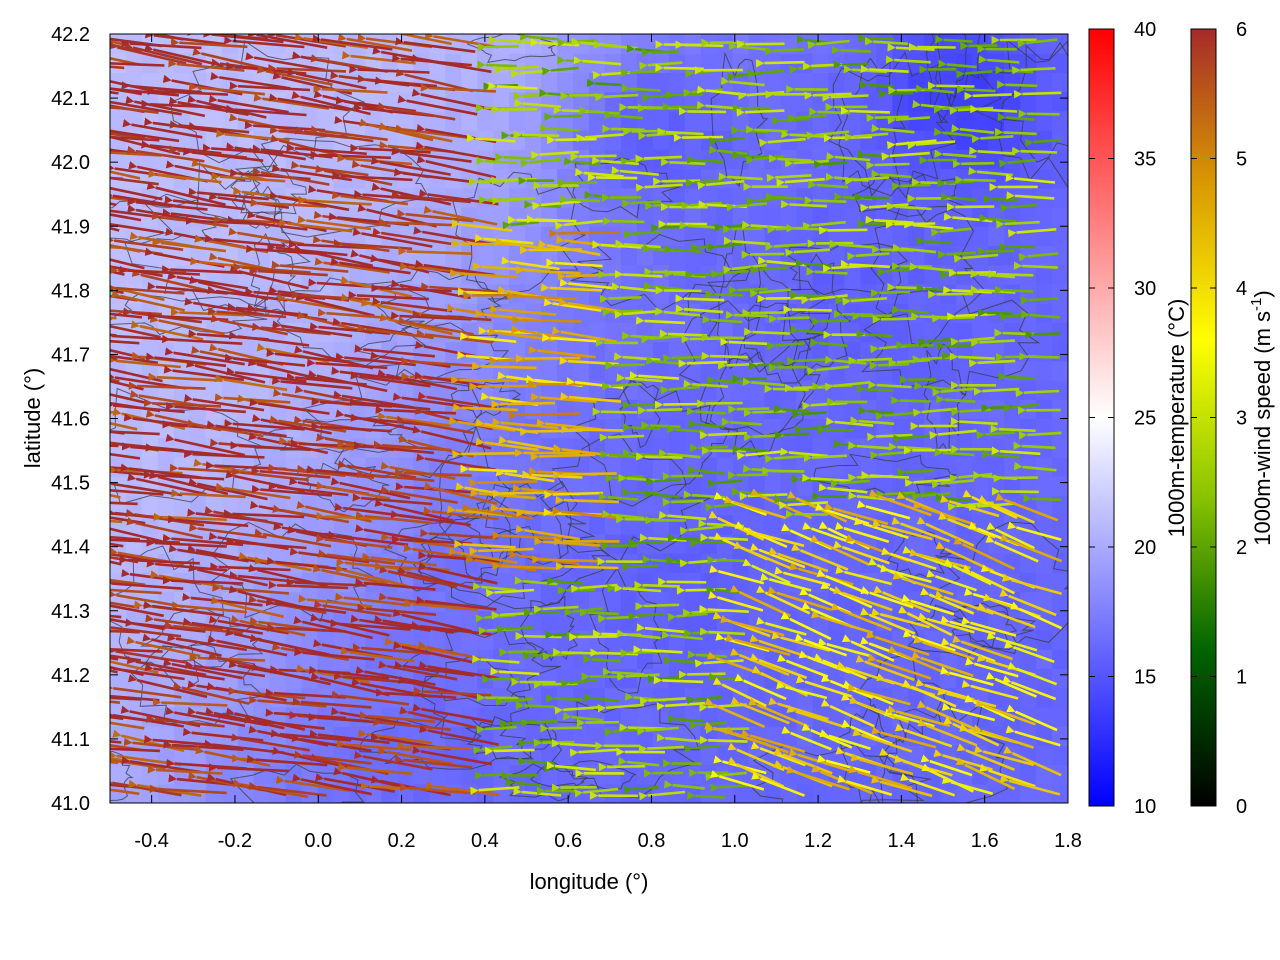 This screenshot has height=960, width=1280. Describe the element at coordinates (818, 841) in the screenshot. I see `x-tick-label: 1.2` at that location.